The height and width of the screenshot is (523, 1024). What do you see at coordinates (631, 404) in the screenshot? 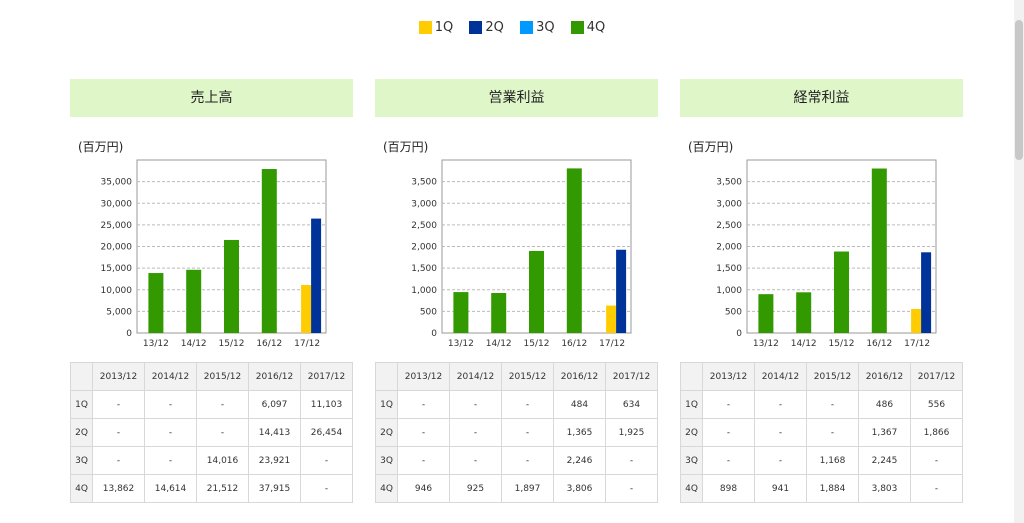
I see `table-cell: 634` at bounding box center [631, 404].